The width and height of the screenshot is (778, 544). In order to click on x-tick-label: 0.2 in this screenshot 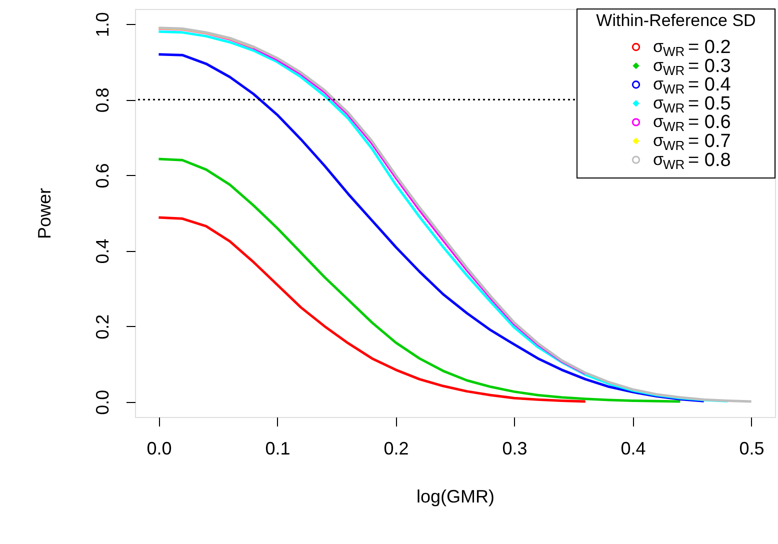, I will do `click(396, 448)`.